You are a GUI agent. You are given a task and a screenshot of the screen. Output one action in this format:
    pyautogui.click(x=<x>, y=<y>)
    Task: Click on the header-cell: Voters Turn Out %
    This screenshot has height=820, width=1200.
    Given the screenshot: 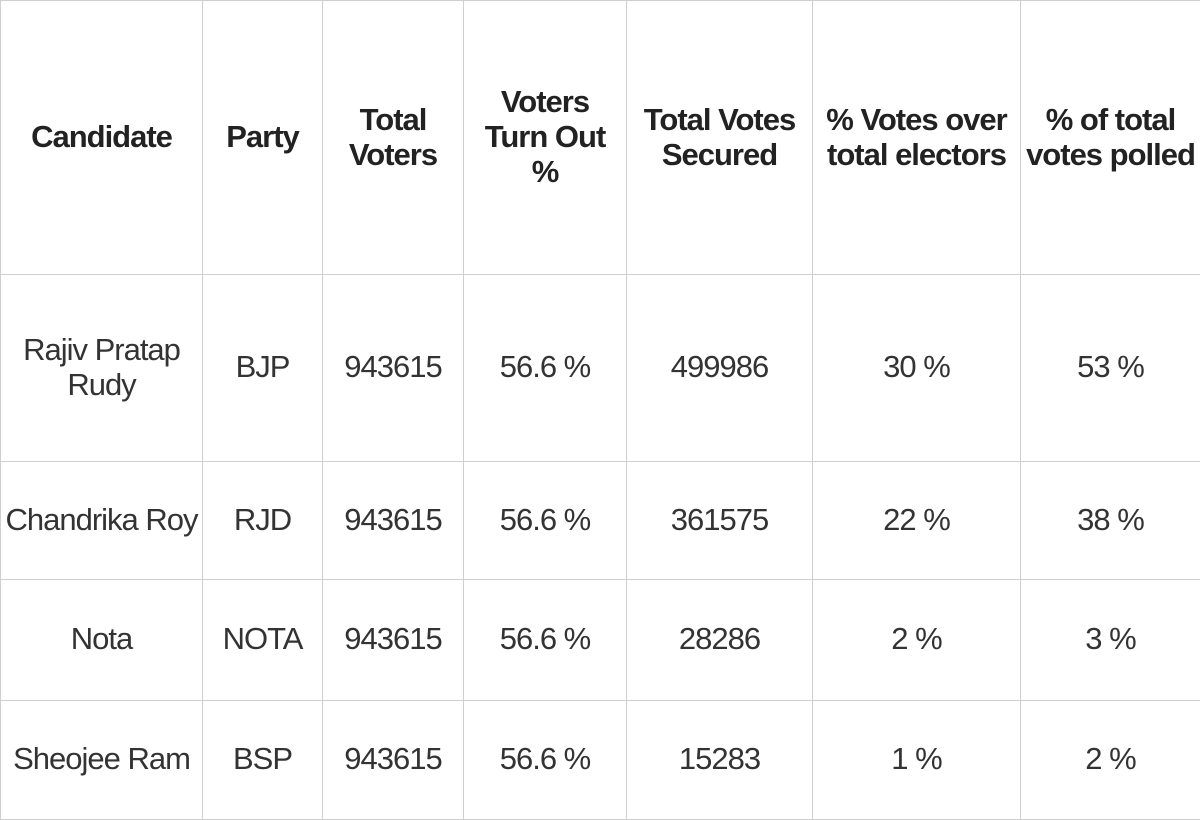 What is the action you would take?
    pyautogui.click(x=545, y=137)
    